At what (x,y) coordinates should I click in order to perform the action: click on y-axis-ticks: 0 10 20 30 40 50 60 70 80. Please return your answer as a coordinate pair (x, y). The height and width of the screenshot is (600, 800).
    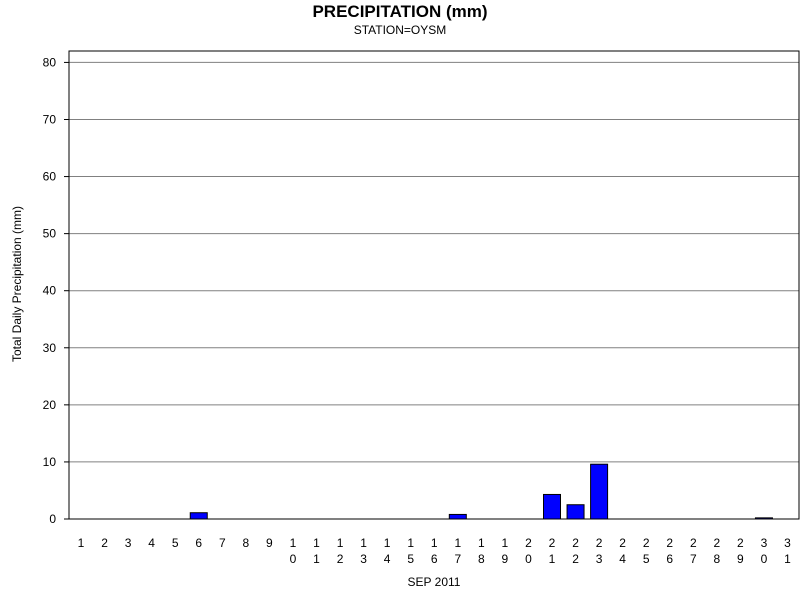
    Looking at the image, I should click on (56, 290).